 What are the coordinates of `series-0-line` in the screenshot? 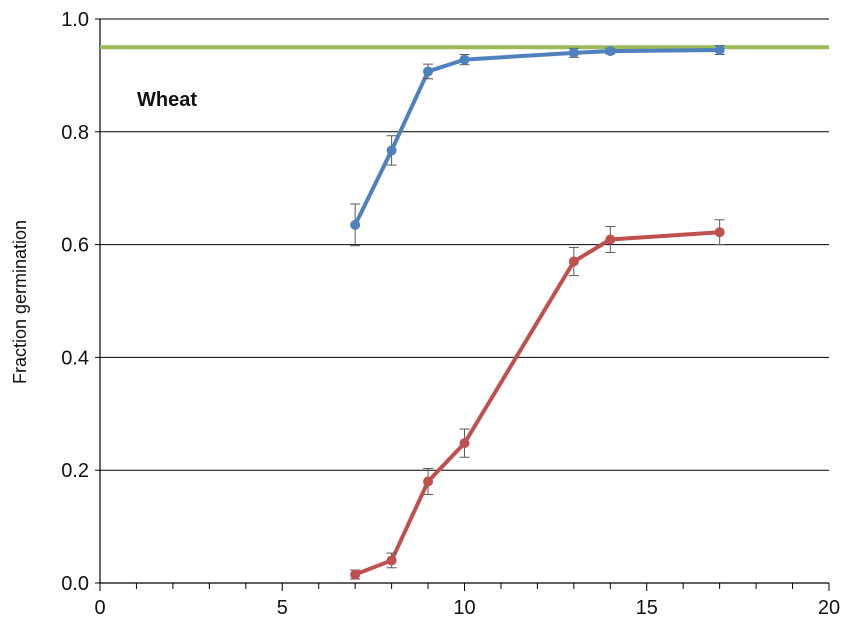 It's located at (537, 137).